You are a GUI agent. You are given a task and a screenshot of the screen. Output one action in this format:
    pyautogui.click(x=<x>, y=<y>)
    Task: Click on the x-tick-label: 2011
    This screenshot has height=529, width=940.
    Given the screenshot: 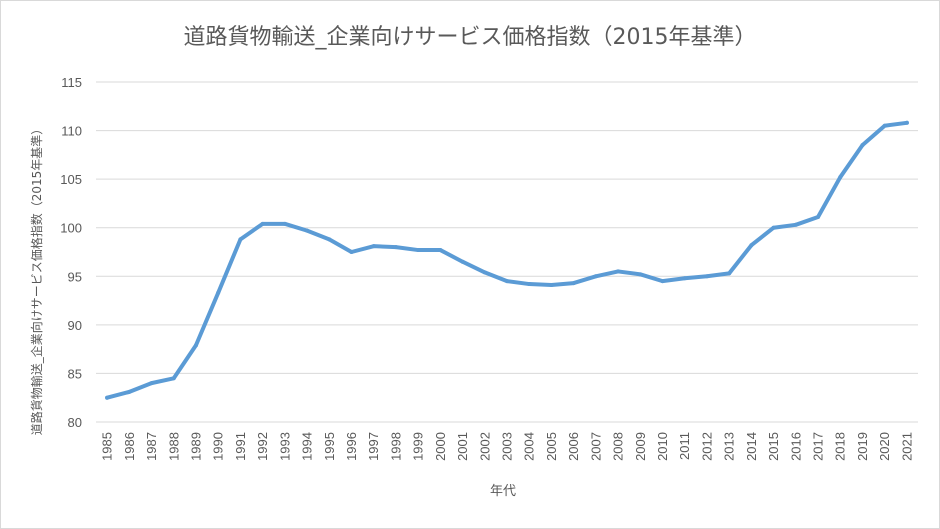 What is the action you would take?
    pyautogui.click(x=684, y=446)
    